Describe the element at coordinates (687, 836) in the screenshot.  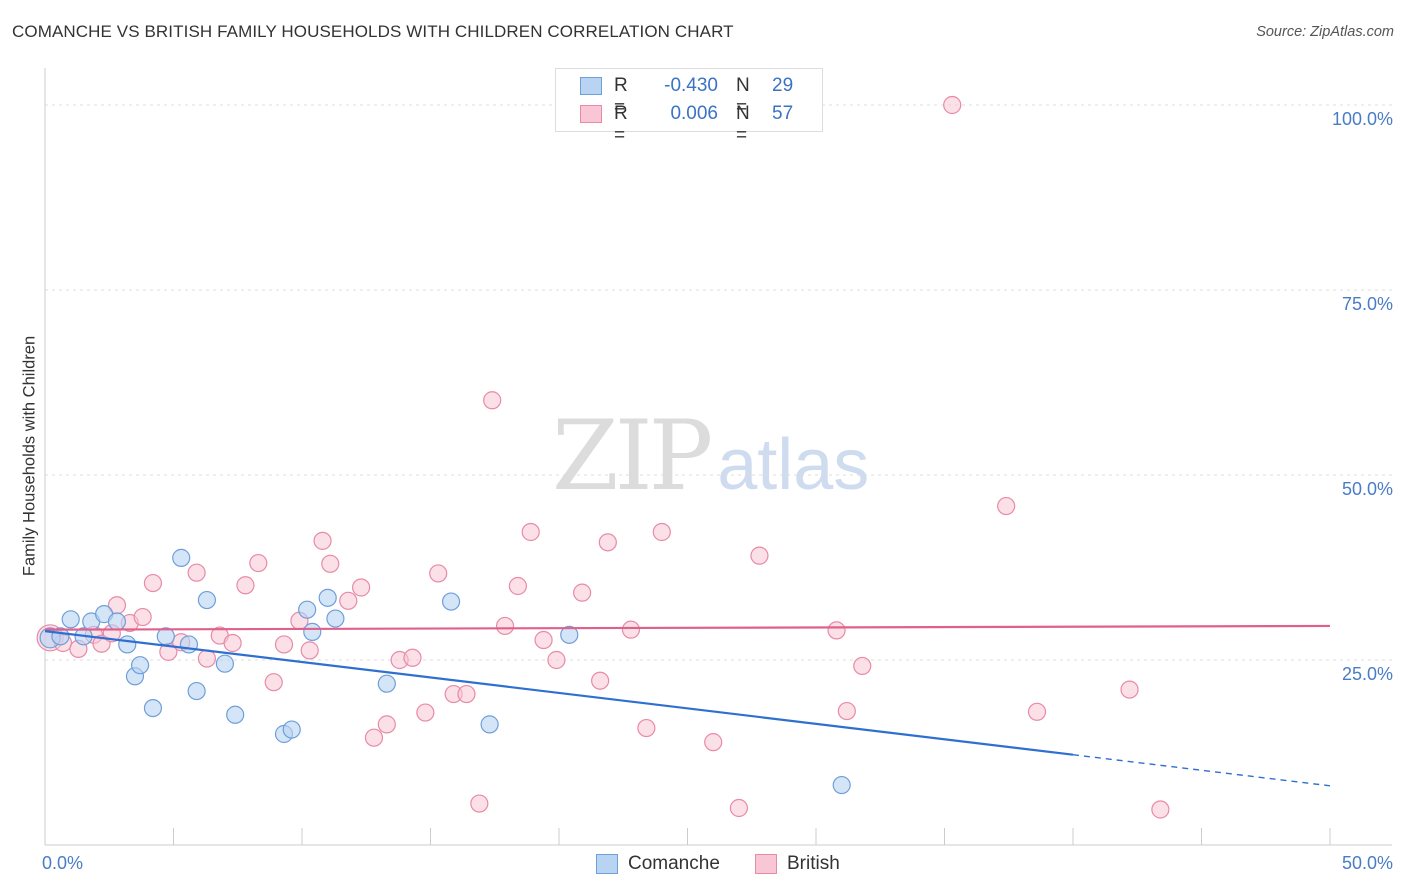
I see `axis-ticks` at that location.